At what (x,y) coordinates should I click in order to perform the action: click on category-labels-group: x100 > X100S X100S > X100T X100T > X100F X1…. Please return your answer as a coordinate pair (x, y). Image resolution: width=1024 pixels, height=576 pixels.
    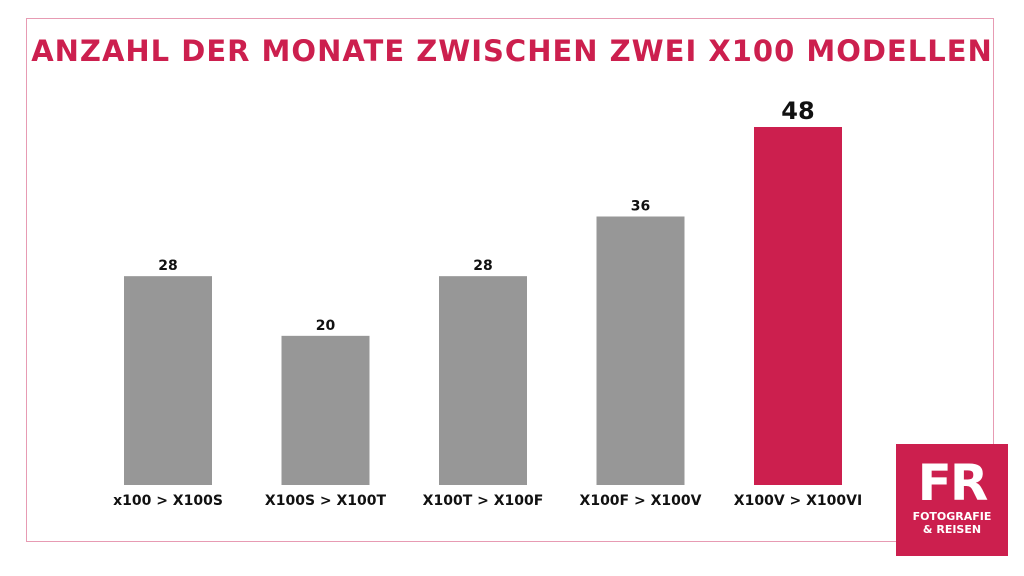
    Looking at the image, I should click on (487, 501).